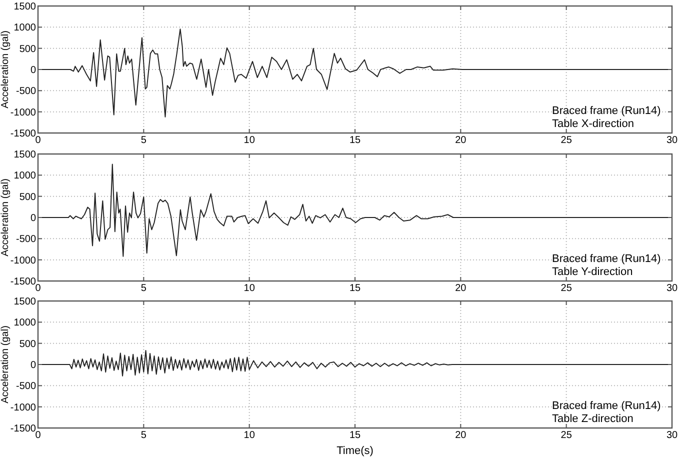 This screenshot has height=467, width=694. Describe the element at coordinates (593, 419) in the screenshot. I see `annotation: Table Z-direction` at that location.